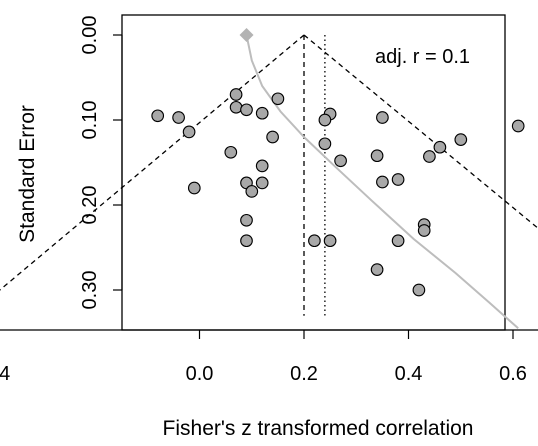  What do you see at coordinates (409, 374) in the screenshot?
I see `x-tick-label: 0.4` at bounding box center [409, 374].